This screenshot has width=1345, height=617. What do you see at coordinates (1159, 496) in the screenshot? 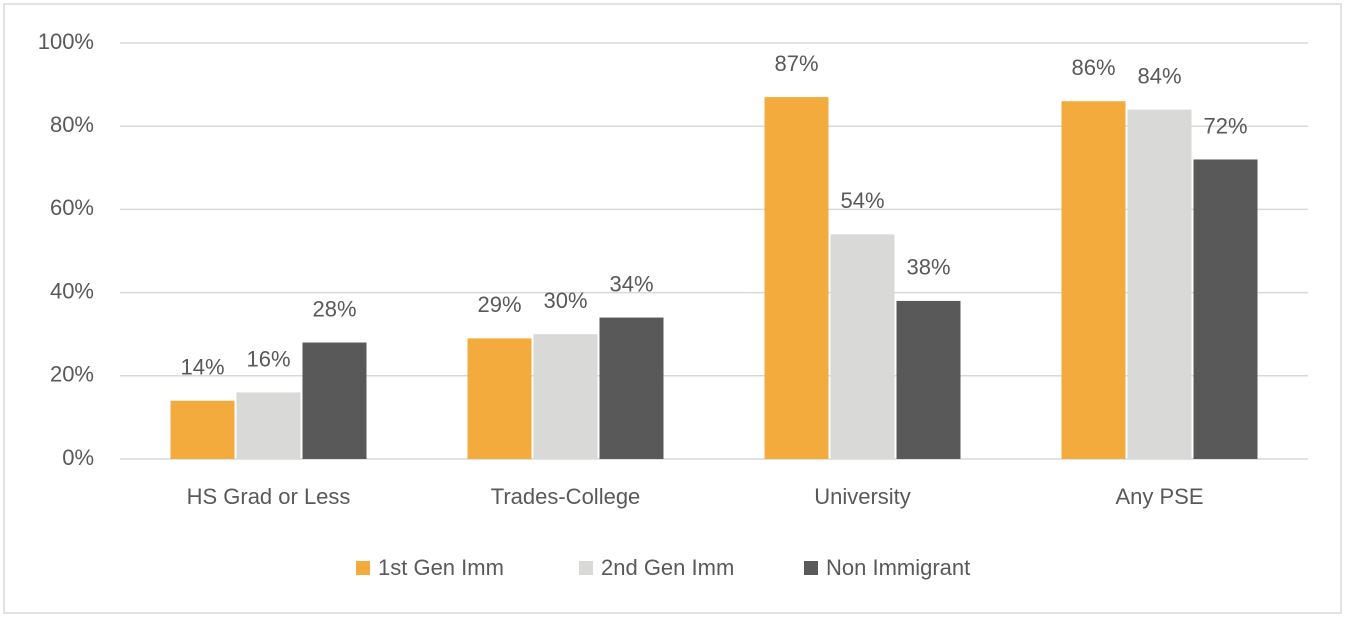
I see `x-tick-label: Any PSE` at bounding box center [1159, 496].